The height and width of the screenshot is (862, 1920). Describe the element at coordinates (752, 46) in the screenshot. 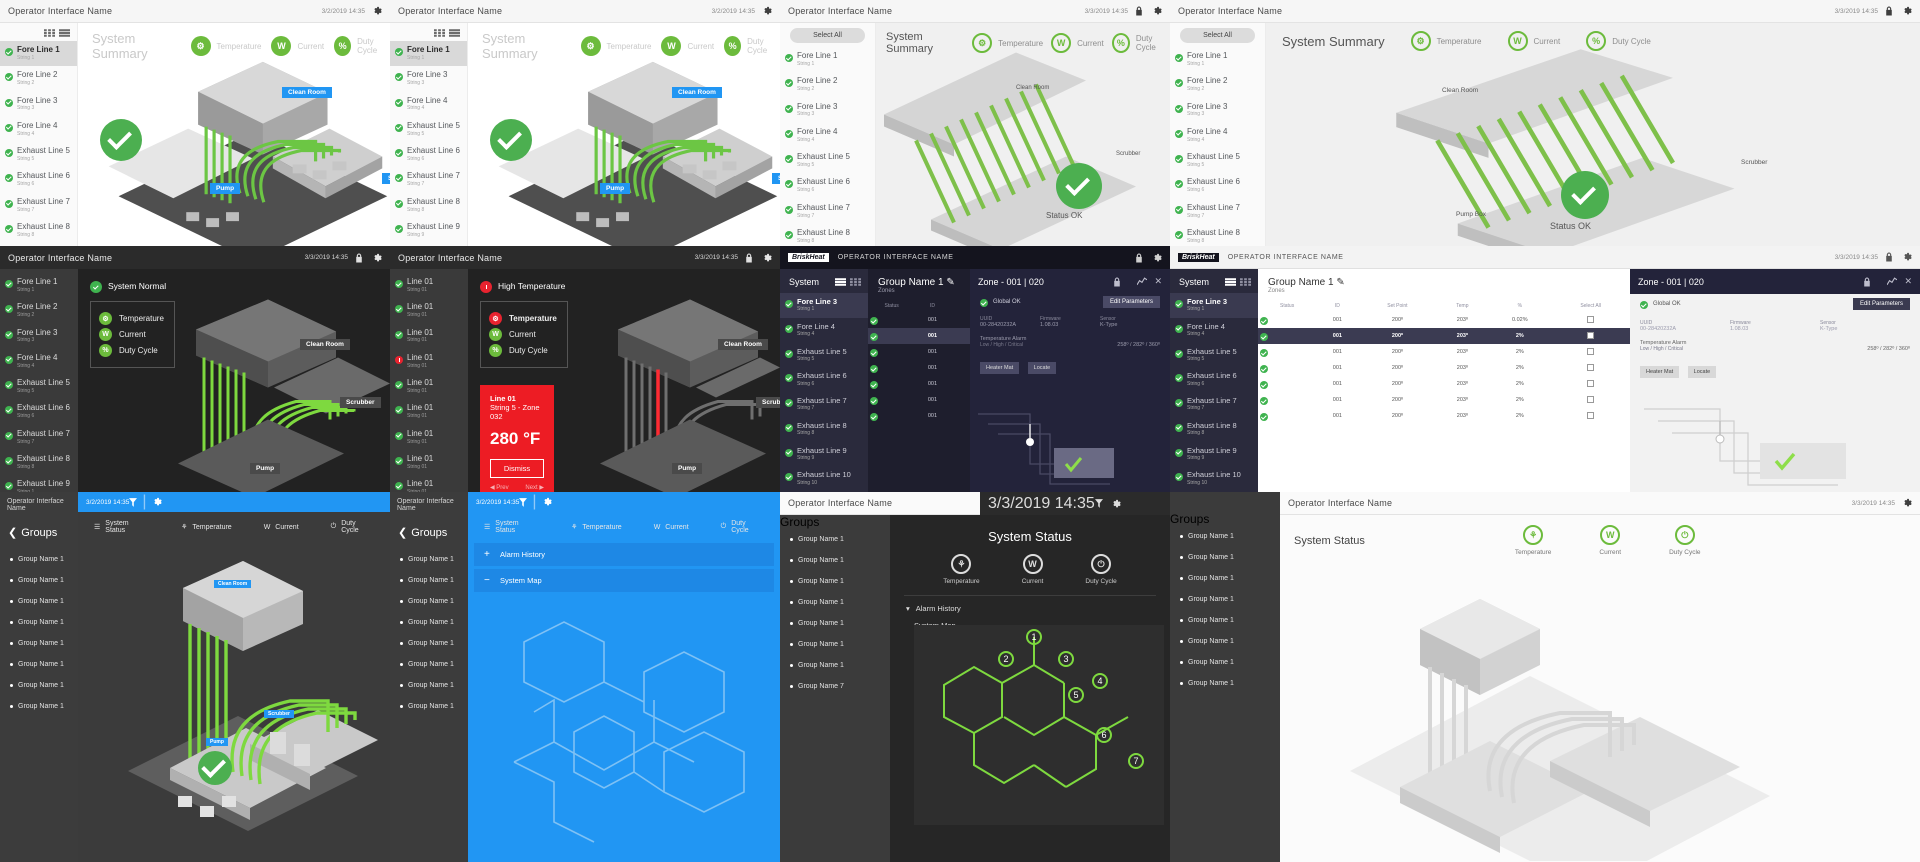

I see `kpi-duty-cycle: % Duty Cycle` at that location.